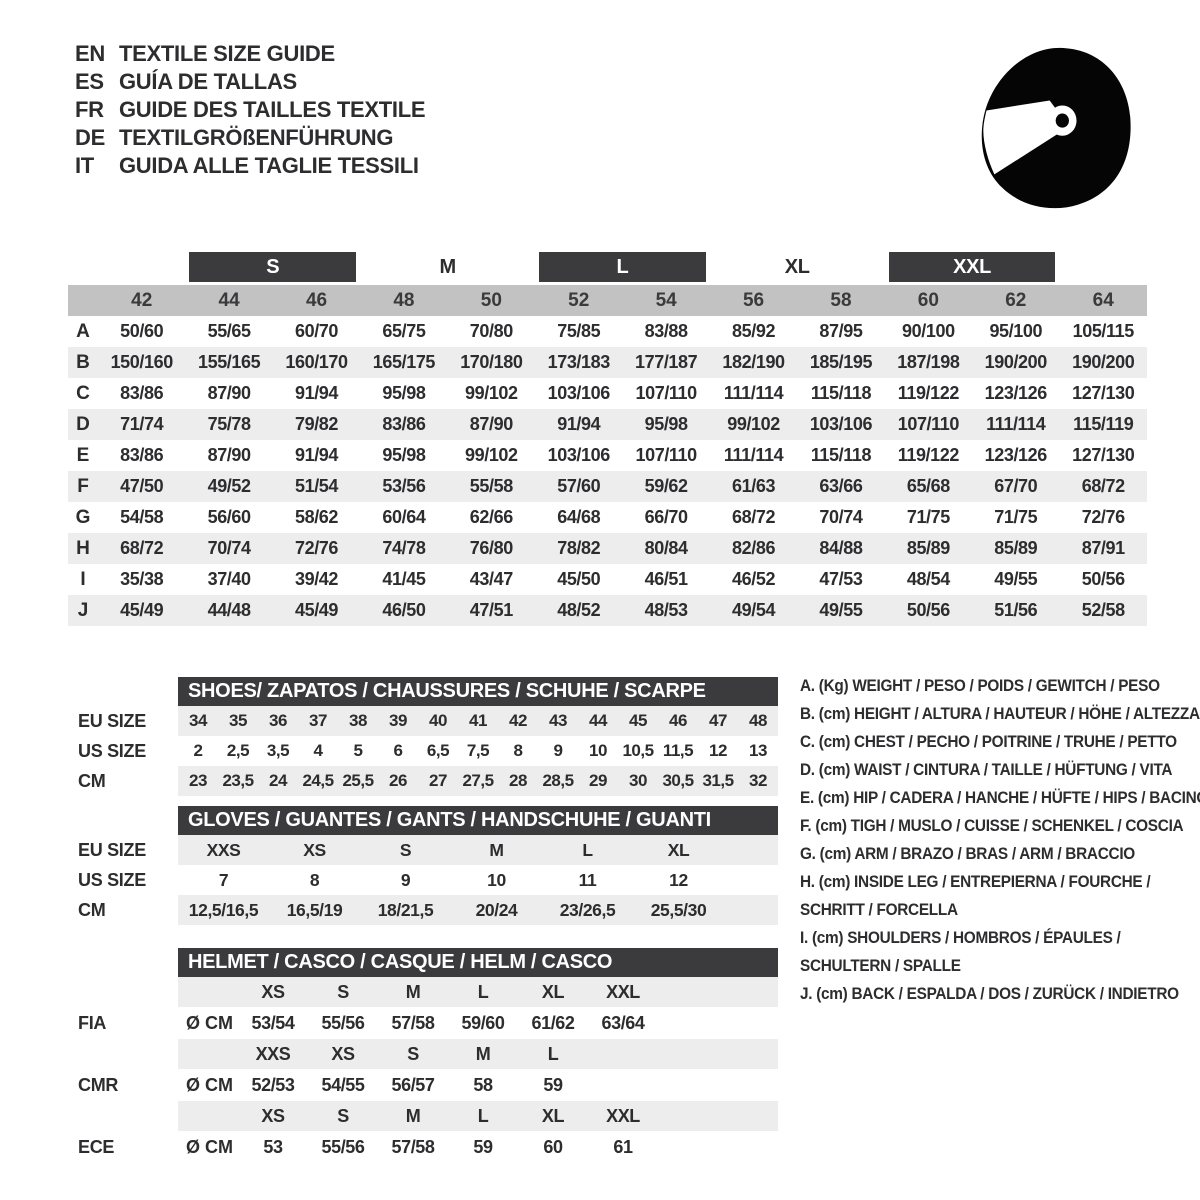 The height and width of the screenshot is (1200, 1200). Describe the element at coordinates (753, 455) in the screenshot. I see `size-value: 111/114` at that location.